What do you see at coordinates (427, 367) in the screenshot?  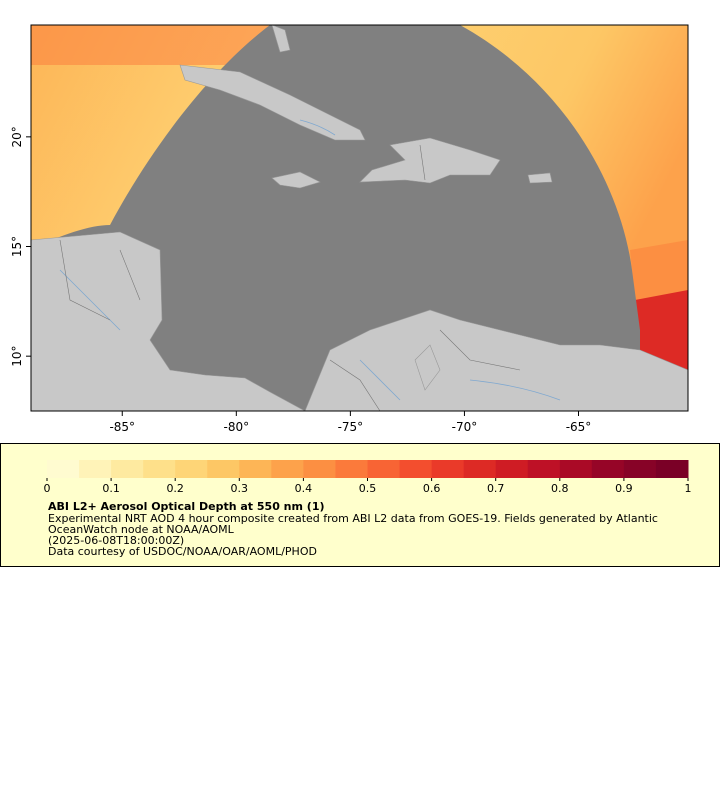 I see `lake-maracaibo` at bounding box center [427, 367].